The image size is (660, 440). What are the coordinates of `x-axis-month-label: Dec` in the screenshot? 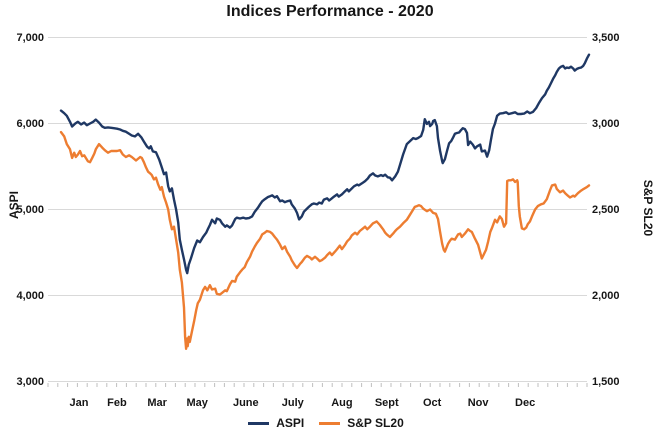 It's located at (525, 403).